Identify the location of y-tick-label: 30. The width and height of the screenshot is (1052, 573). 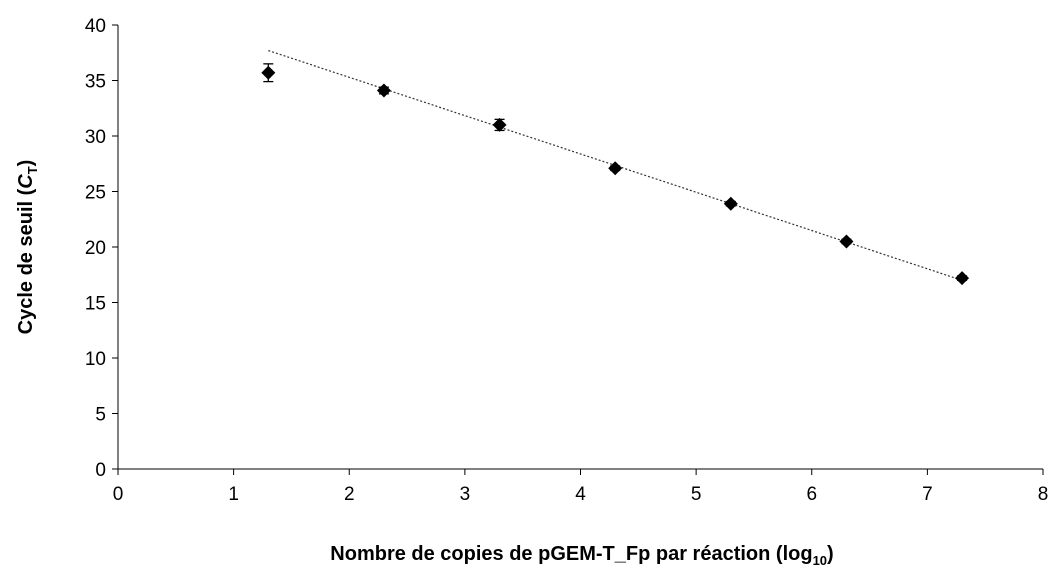
(95, 137).